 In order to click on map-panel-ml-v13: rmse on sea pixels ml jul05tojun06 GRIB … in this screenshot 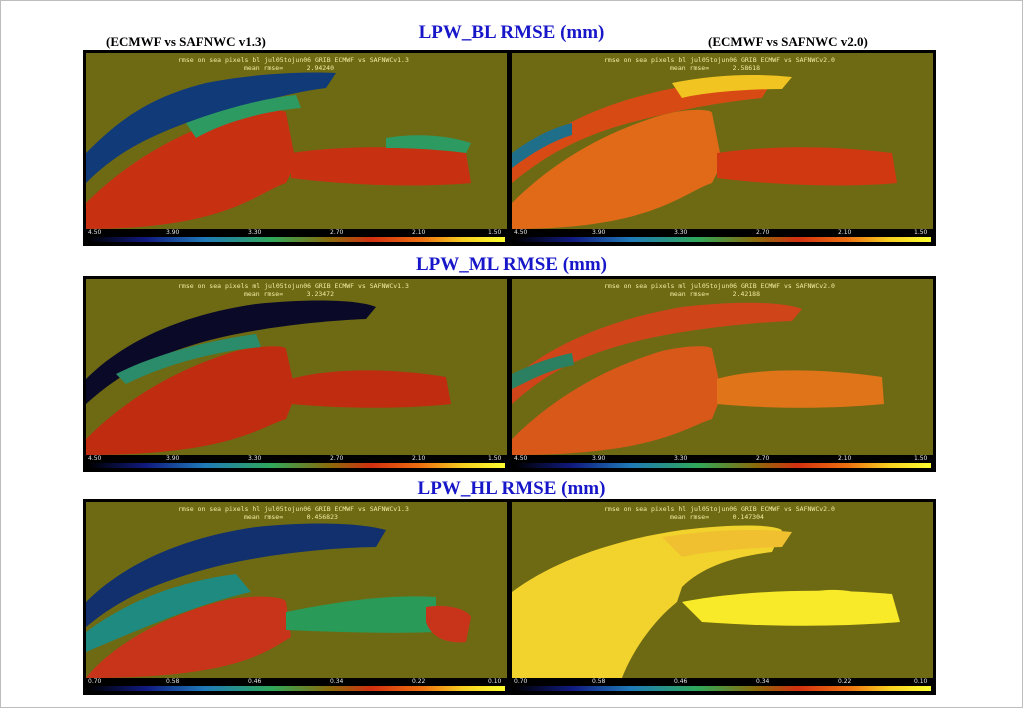, I will do `click(296, 374)`.